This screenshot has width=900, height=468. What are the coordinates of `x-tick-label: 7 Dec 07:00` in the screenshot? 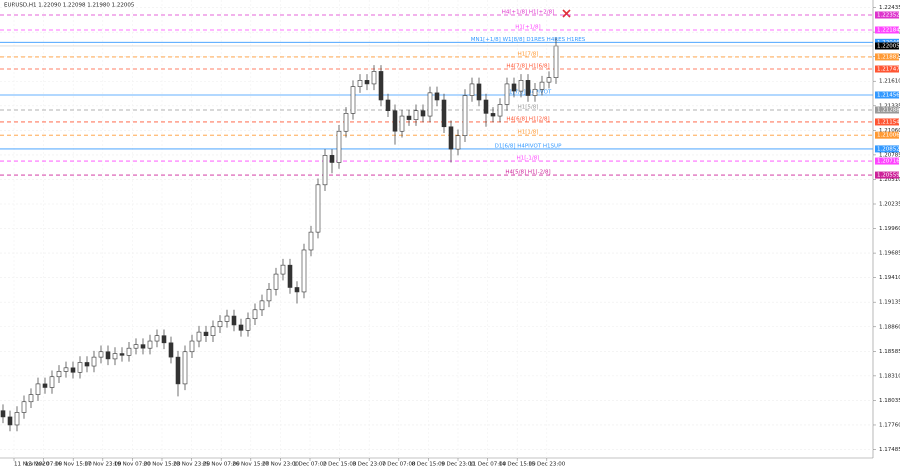 It's located at (399, 465).